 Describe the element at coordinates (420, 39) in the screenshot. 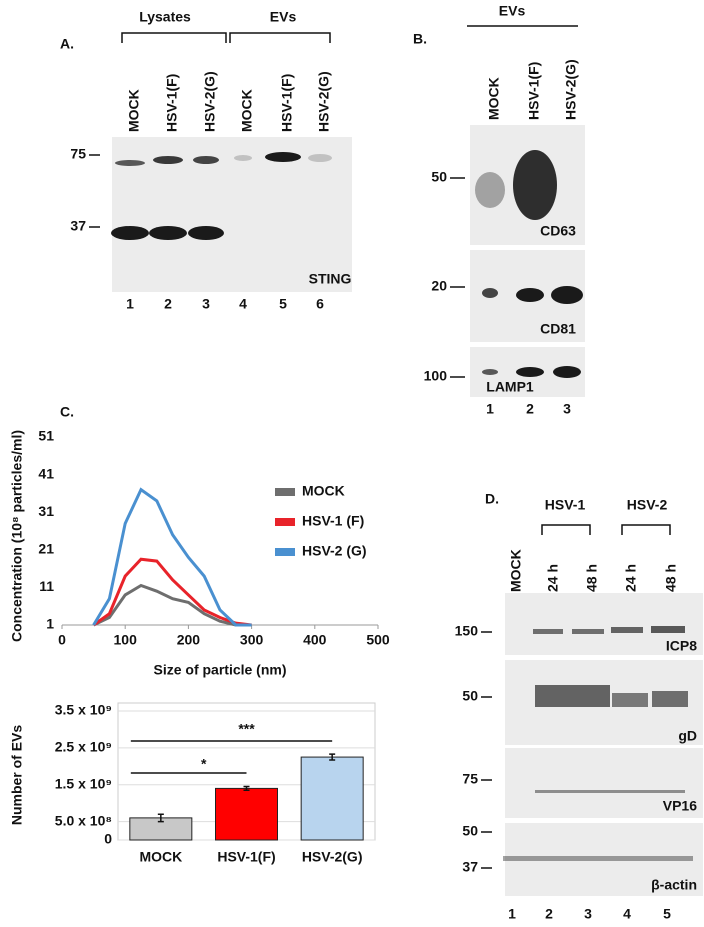

I see `panel-label: B.` at that location.